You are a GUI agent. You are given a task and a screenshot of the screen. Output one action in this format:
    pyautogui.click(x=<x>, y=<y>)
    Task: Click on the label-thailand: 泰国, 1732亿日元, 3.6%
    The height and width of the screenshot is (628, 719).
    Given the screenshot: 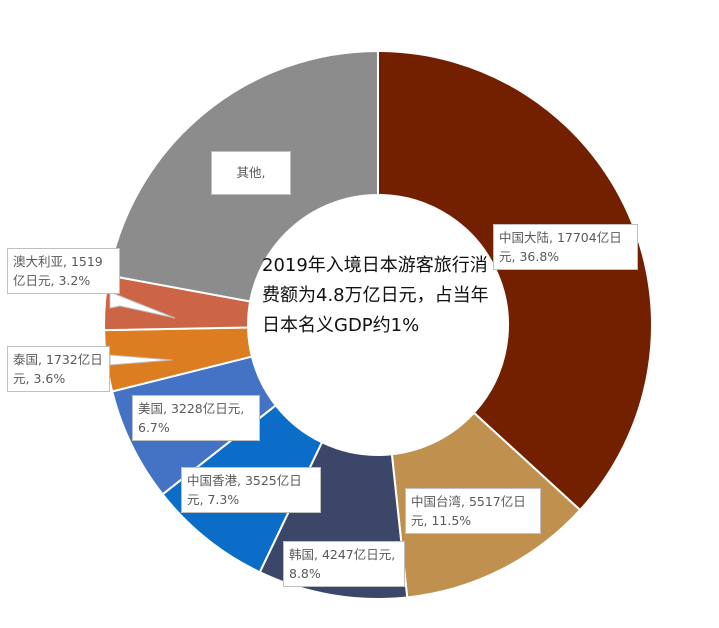 What is the action you would take?
    pyautogui.click(x=58, y=369)
    